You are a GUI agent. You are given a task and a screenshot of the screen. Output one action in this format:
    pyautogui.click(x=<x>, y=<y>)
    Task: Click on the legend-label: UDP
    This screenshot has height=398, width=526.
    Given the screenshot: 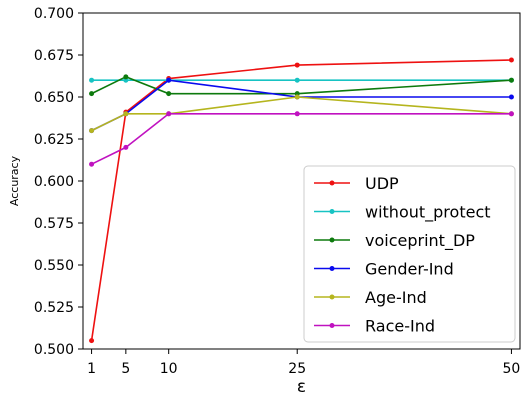 What is the action you would take?
    pyautogui.click(x=382, y=183)
    